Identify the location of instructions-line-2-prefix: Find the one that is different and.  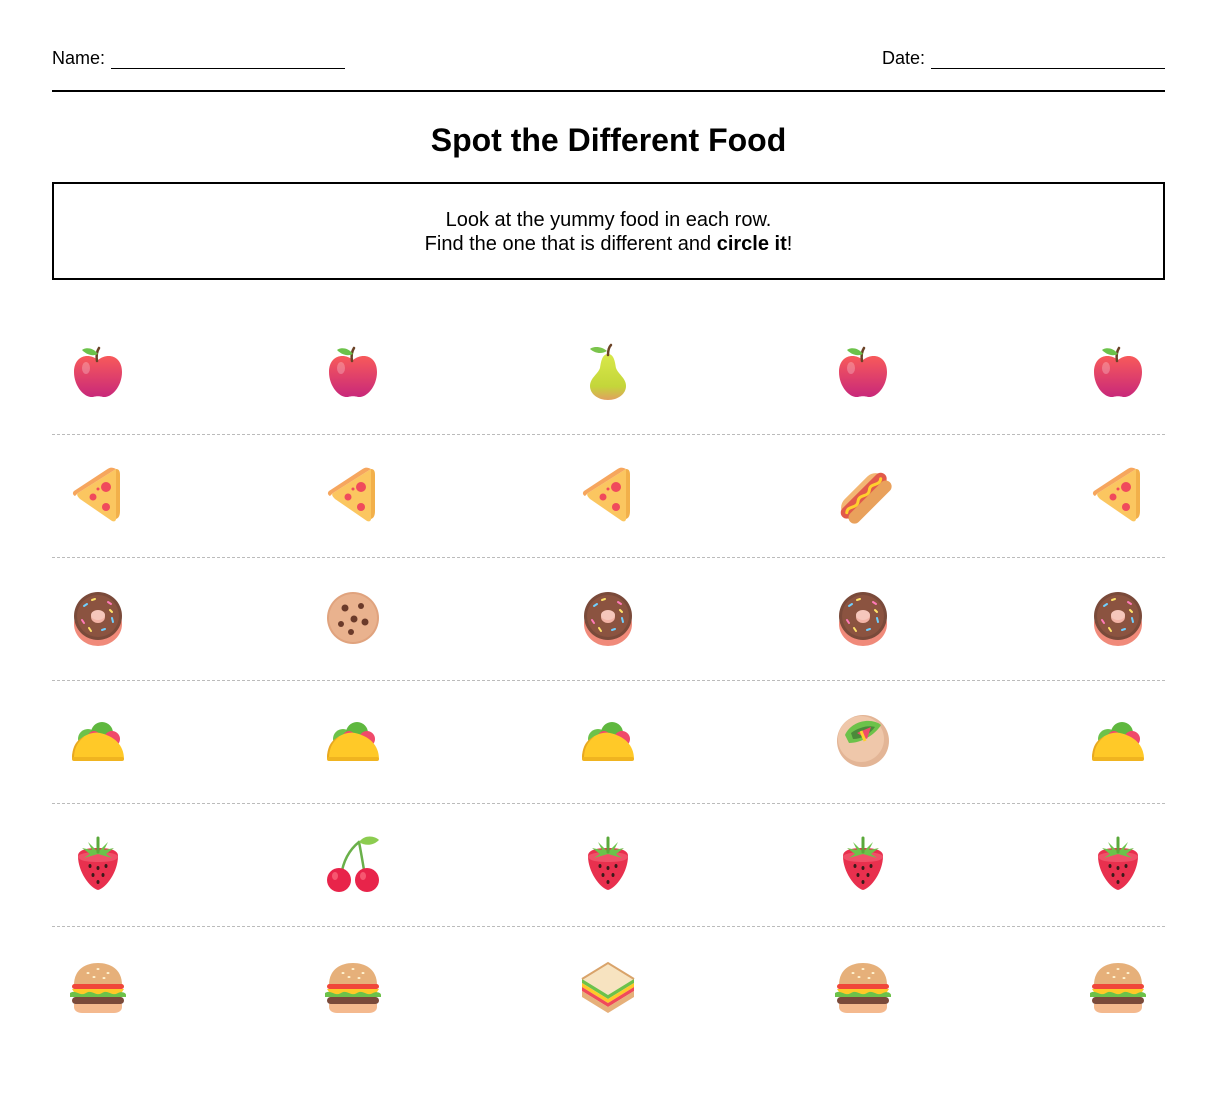
(570, 244).